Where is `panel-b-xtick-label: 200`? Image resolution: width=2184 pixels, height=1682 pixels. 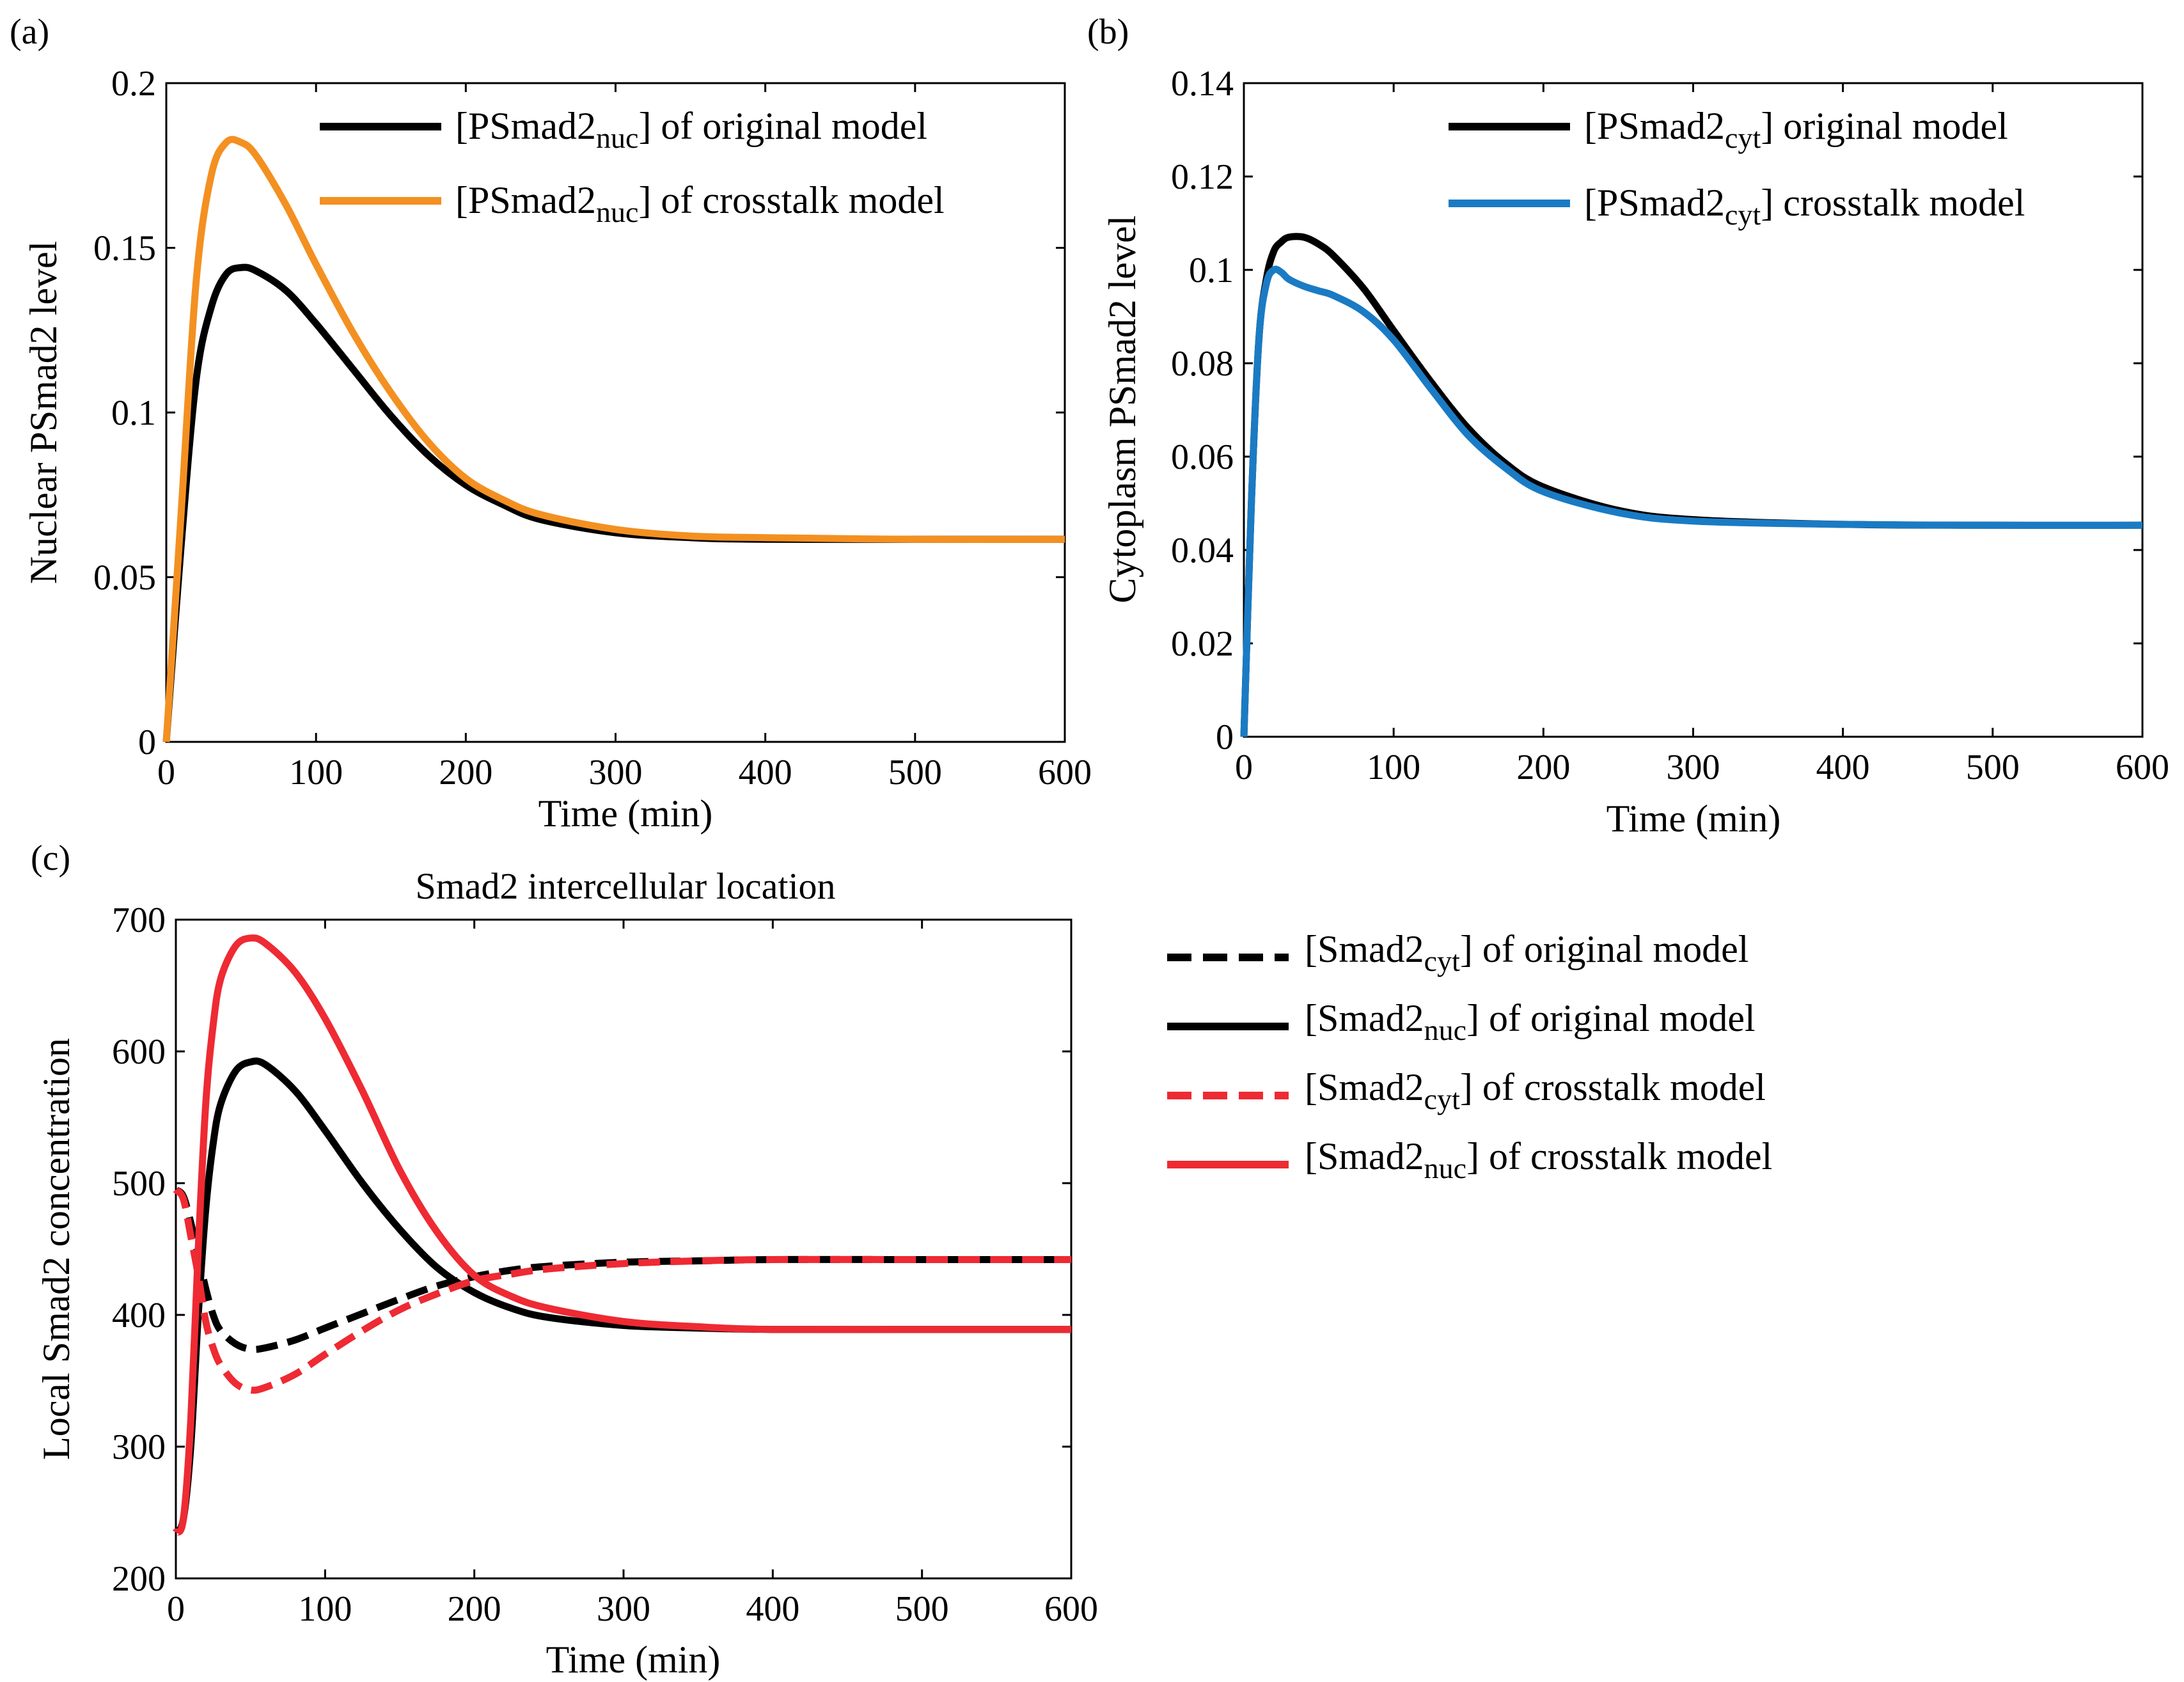 panel-b-xtick-label: 200 is located at coordinates (1543, 767).